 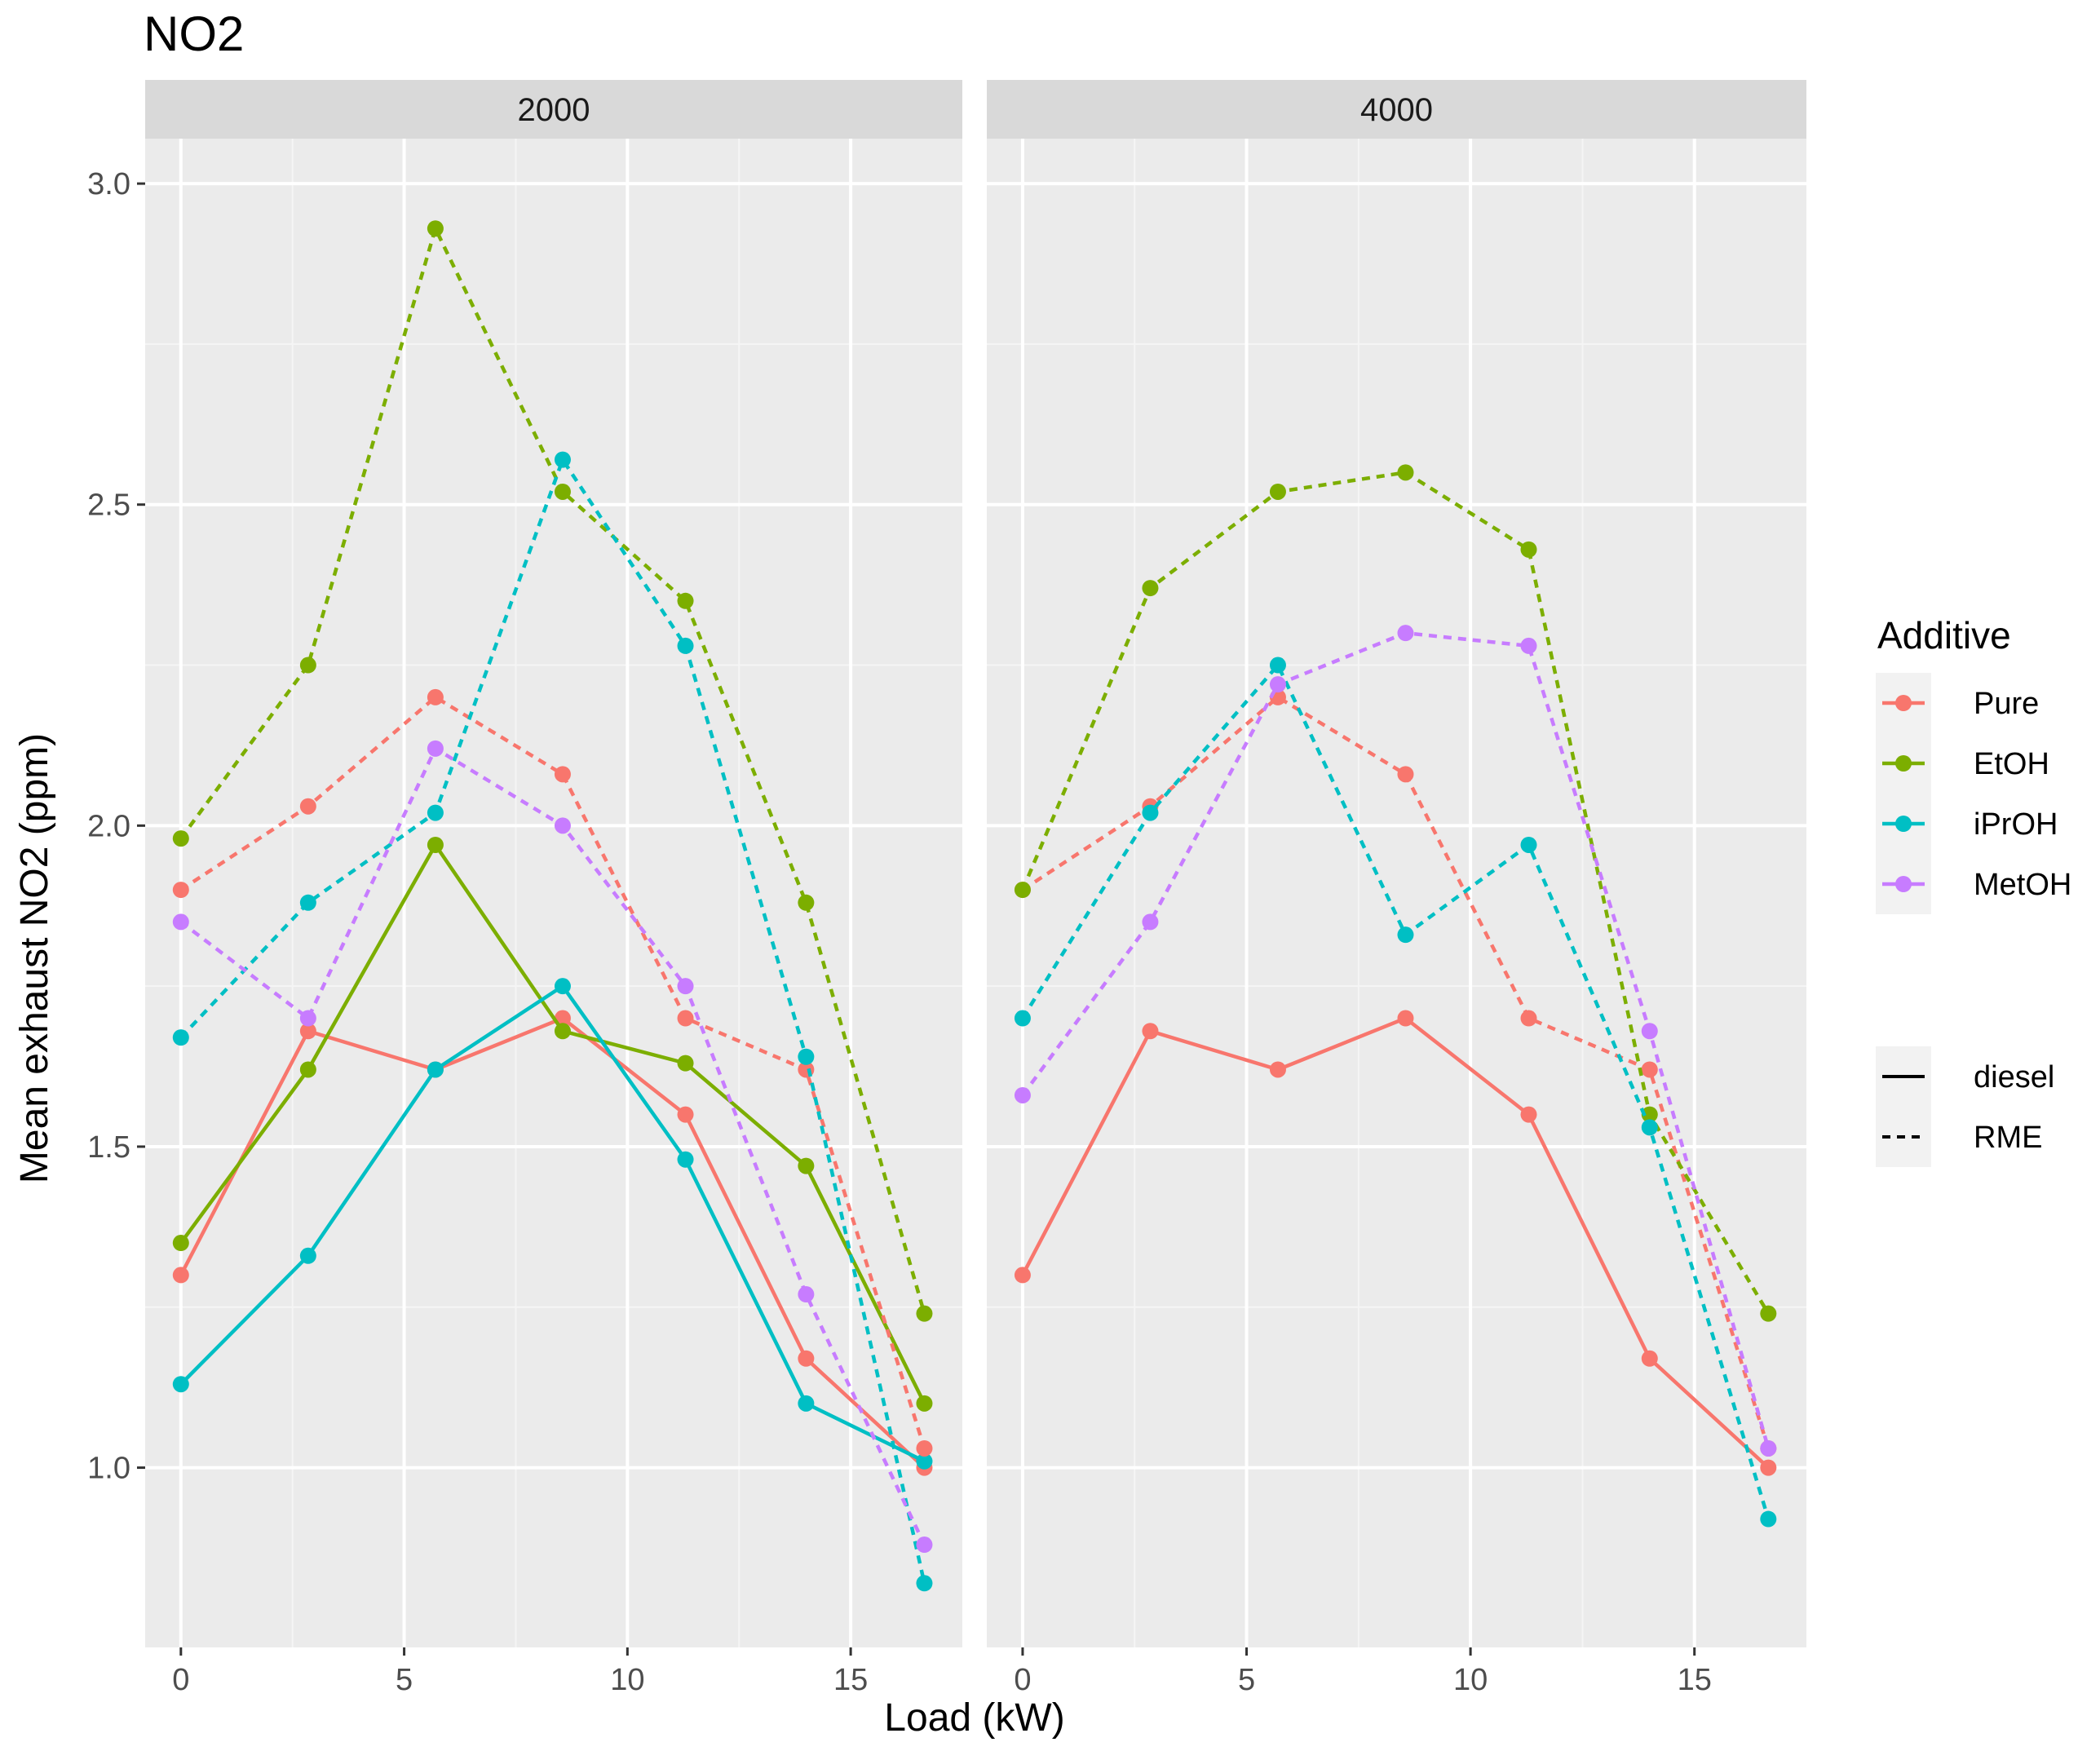 I want to click on facet-strip, so click(x=554, y=110).